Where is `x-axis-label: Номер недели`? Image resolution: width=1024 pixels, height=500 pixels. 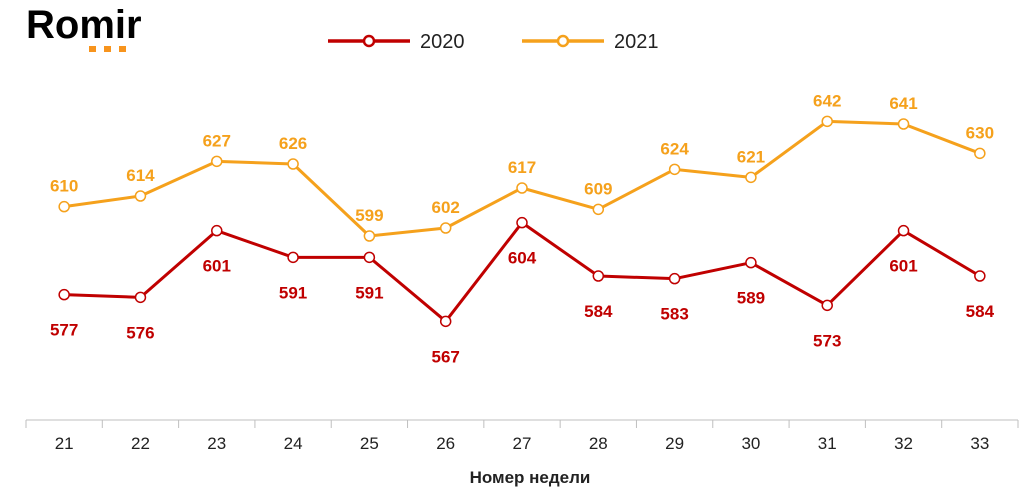 x-axis-label: Номер недели is located at coordinates (530, 477).